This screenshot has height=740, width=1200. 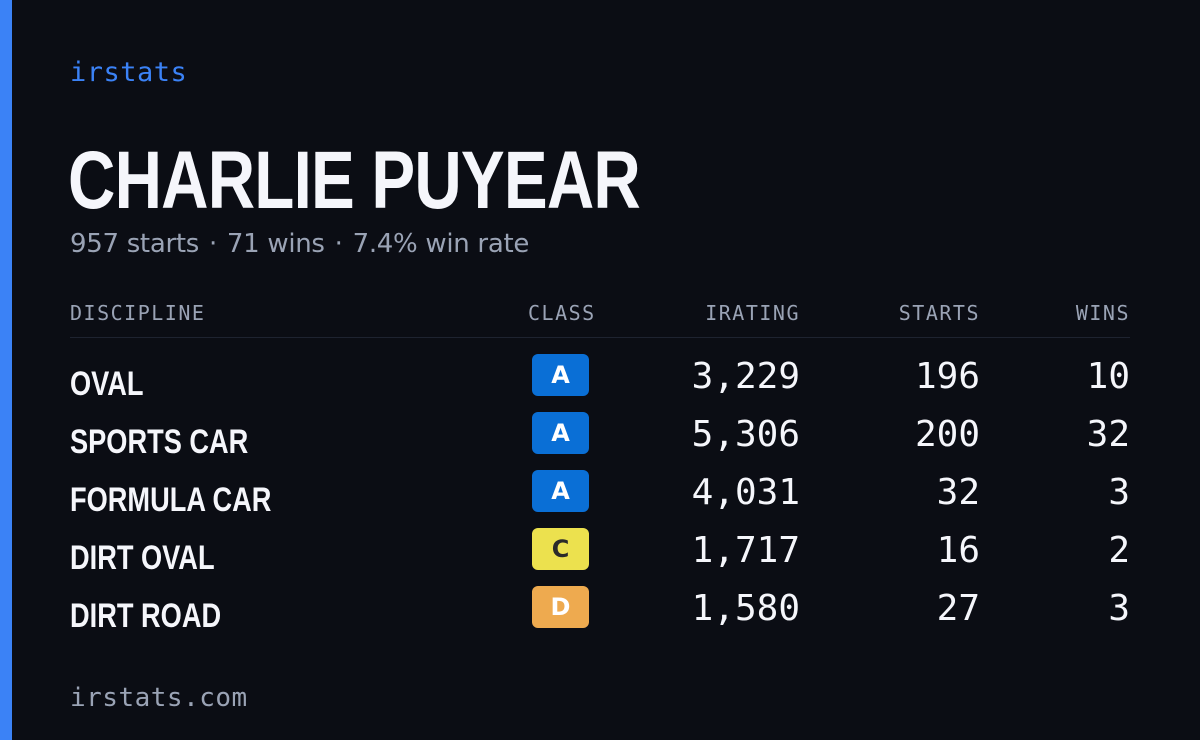 I want to click on irating-value: 1,717, so click(x=745, y=550).